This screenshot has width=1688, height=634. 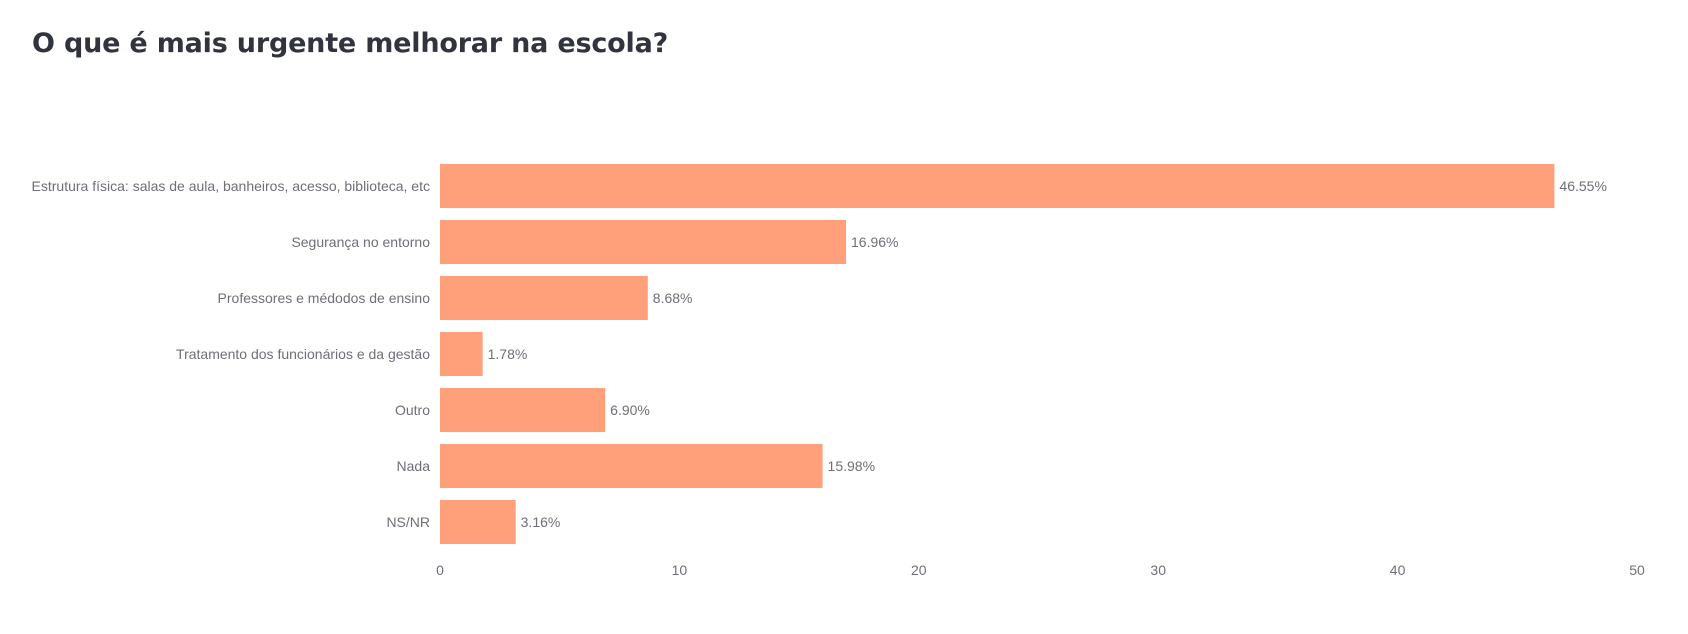 I want to click on category-label: Segurança no entorno, so click(x=360, y=242).